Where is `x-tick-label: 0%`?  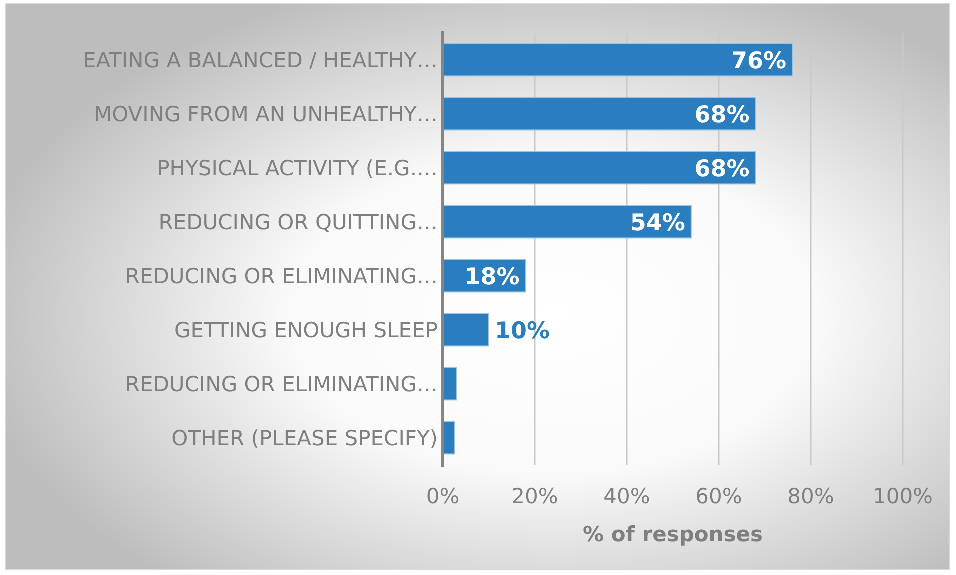
x-tick-label: 0% is located at coordinates (443, 496).